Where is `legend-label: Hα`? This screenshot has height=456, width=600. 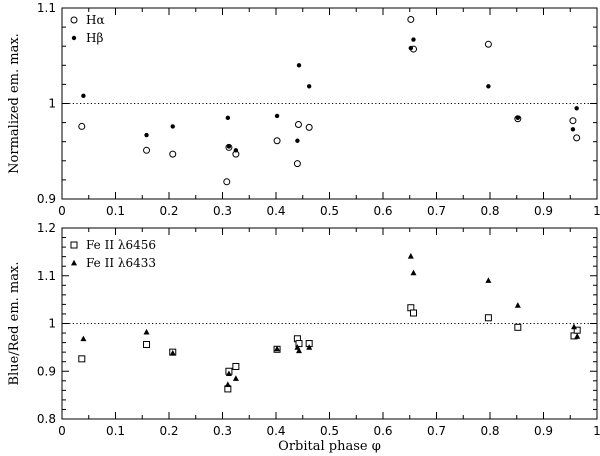 legend-label: Hα is located at coordinates (95, 20).